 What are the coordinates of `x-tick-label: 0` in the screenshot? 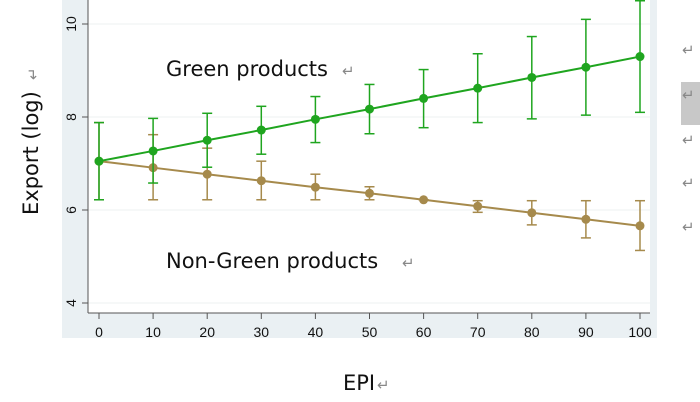 It's located at (99, 332).